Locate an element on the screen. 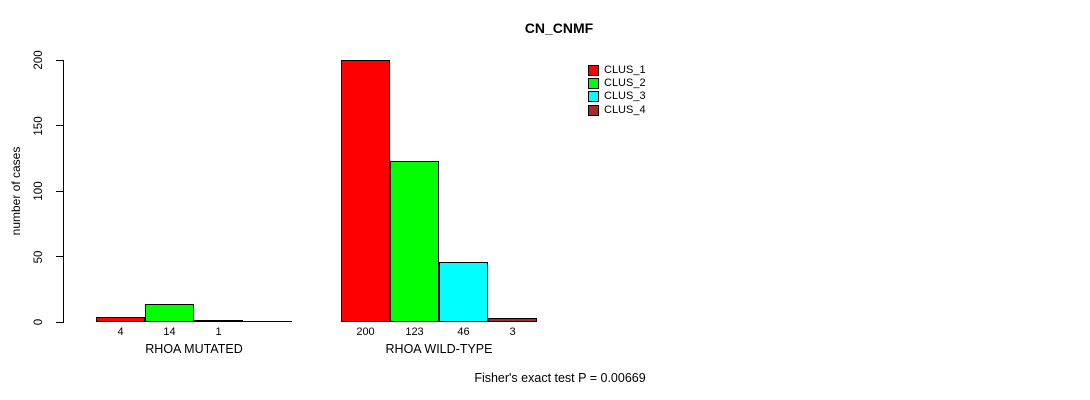 This screenshot has height=400, width=1090. y-tick-label: 50 is located at coordinates (39, 256).